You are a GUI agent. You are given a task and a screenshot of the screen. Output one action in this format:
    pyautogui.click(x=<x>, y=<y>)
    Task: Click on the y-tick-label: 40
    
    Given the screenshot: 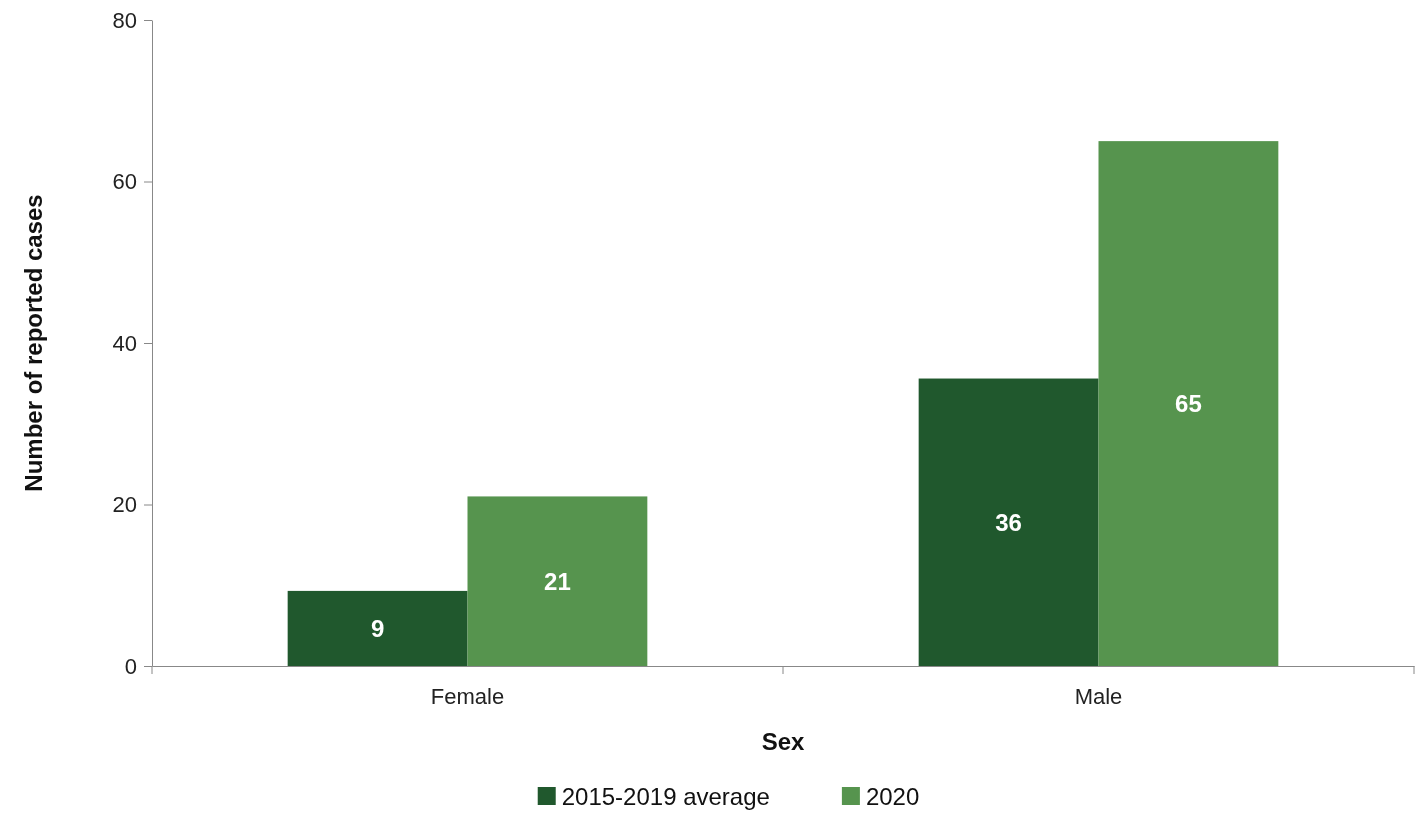 What is the action you would take?
    pyautogui.click(x=124, y=343)
    